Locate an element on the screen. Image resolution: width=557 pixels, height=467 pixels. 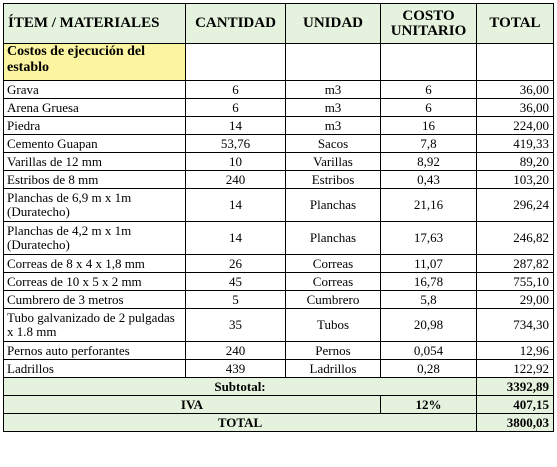
table-row: Grava 6 m3 6 36,00 is located at coordinates (278, 89).